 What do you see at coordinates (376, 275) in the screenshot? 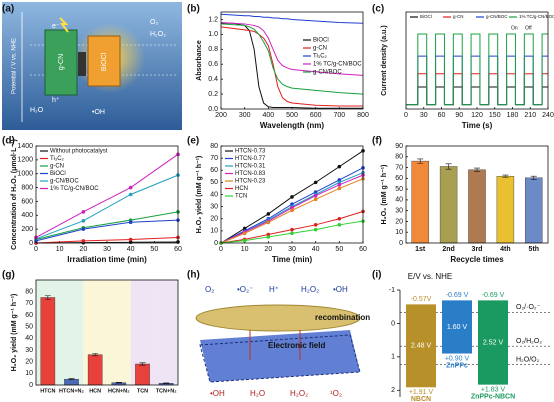
I see `panel-label: (i)` at bounding box center [376, 275].